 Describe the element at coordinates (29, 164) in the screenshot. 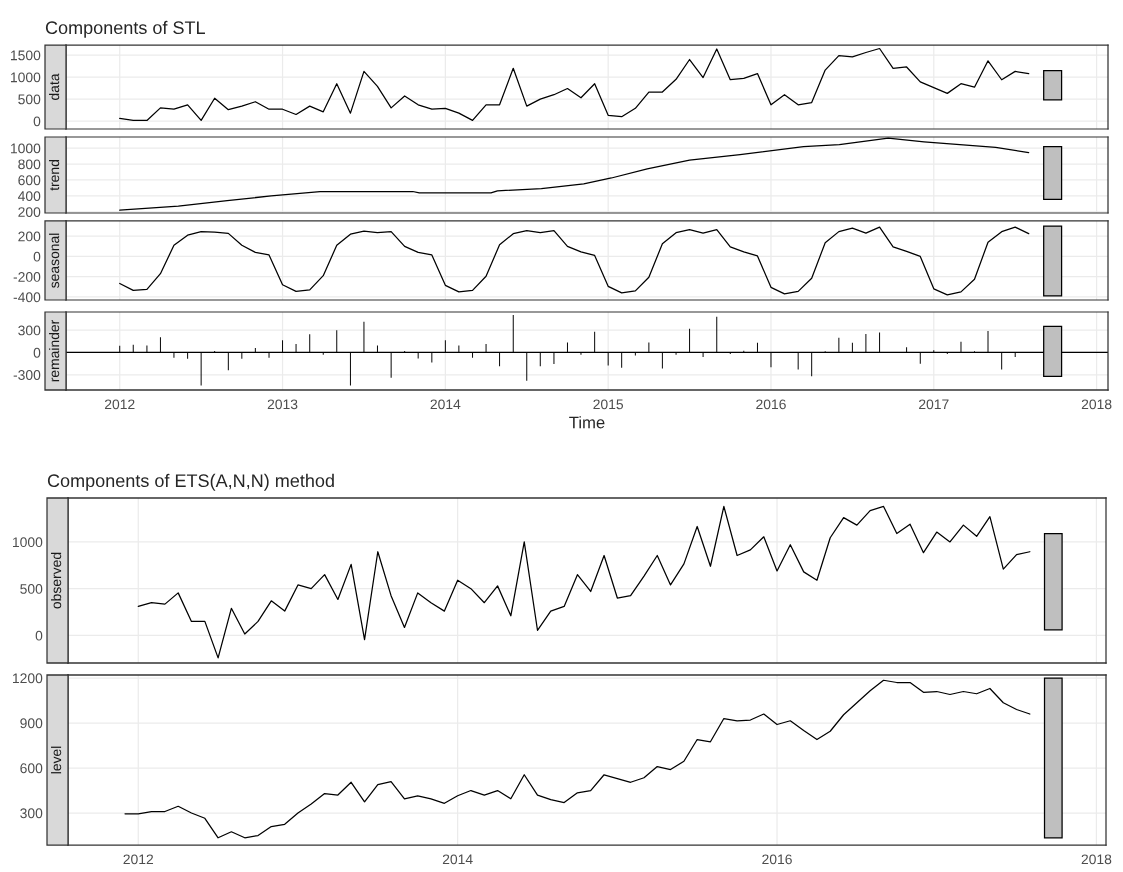

I see `y-tick-label: 800` at that location.